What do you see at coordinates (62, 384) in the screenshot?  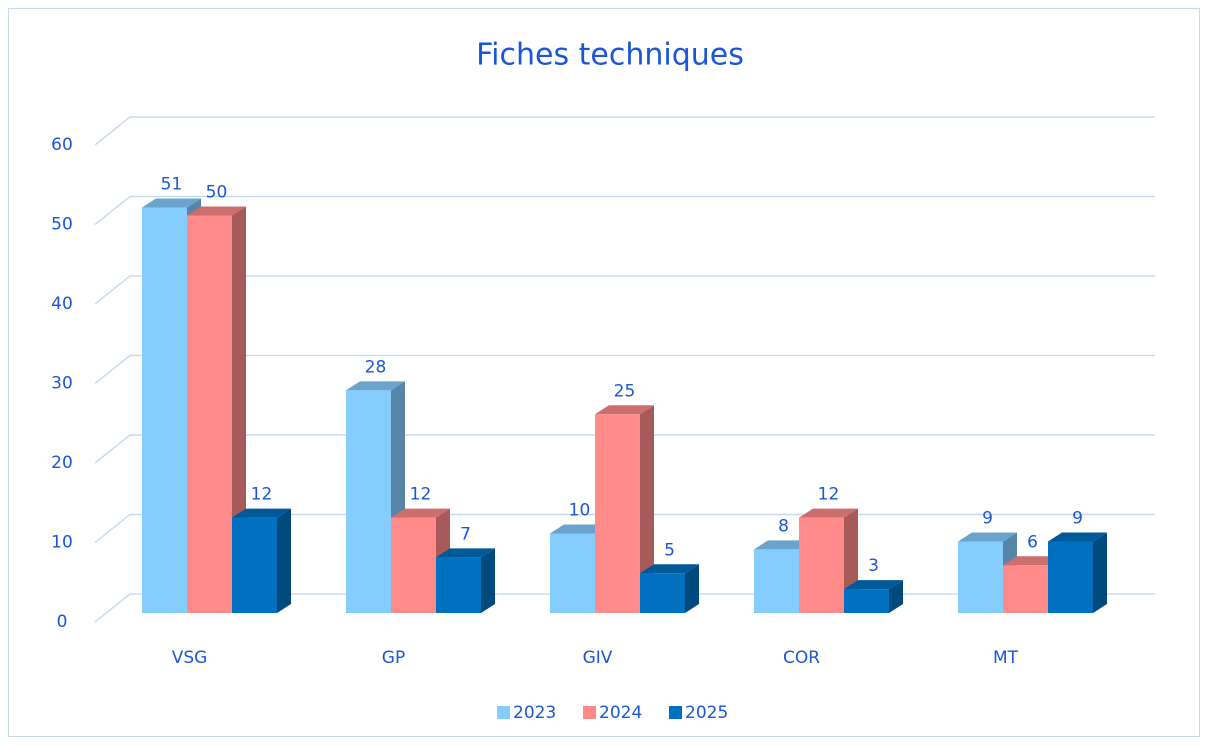 I see `y-tick-label: 30` at bounding box center [62, 384].